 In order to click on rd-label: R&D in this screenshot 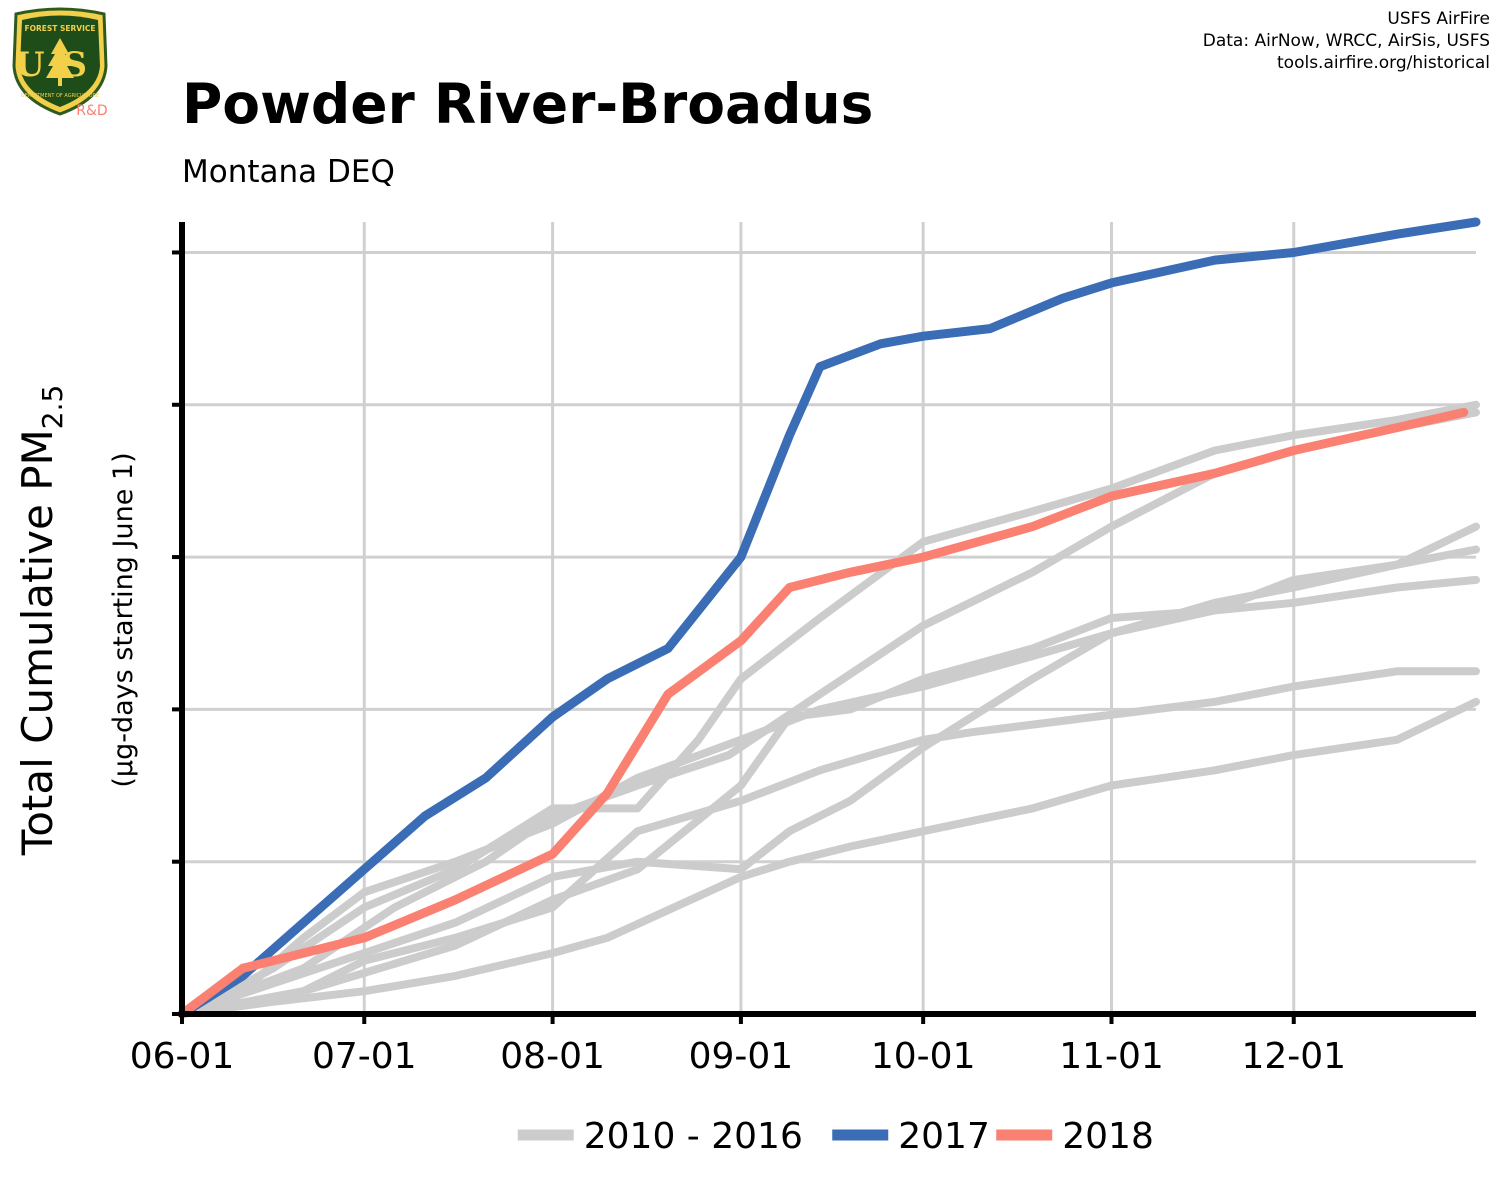, I will do `click(91, 110)`.